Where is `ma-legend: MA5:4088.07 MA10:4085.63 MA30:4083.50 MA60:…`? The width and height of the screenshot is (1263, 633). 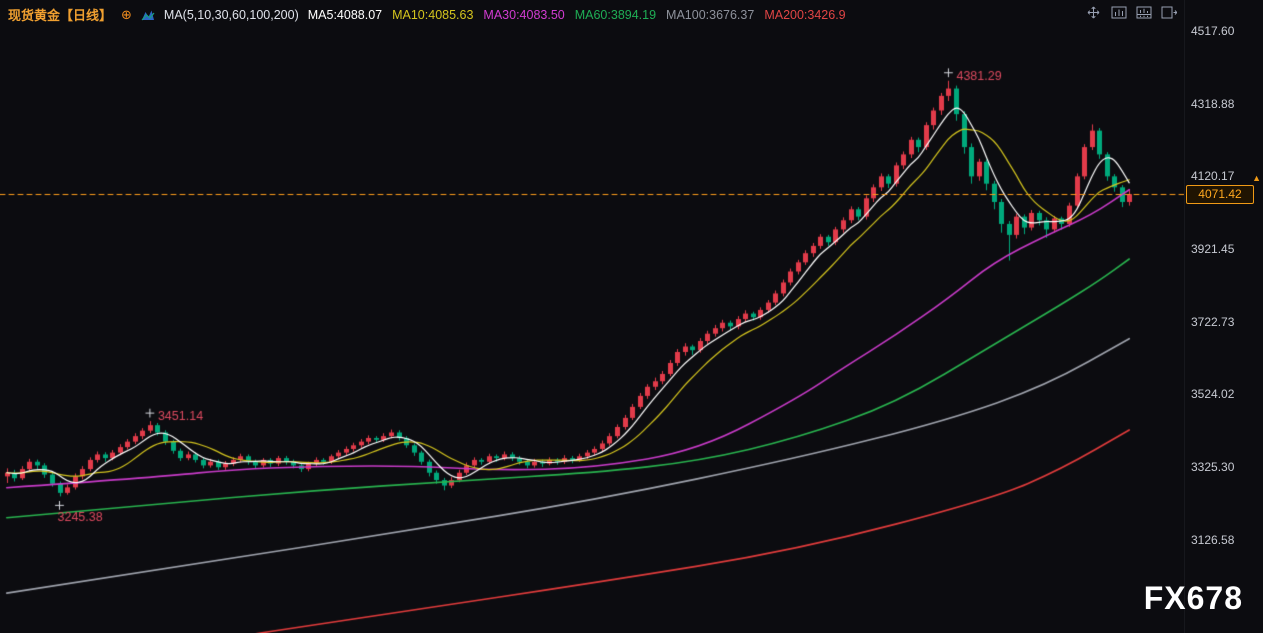 ma-legend: MA5:4088.07 MA10:4085.63 MA30:4083.50 MA60:… is located at coordinates (577, 15).